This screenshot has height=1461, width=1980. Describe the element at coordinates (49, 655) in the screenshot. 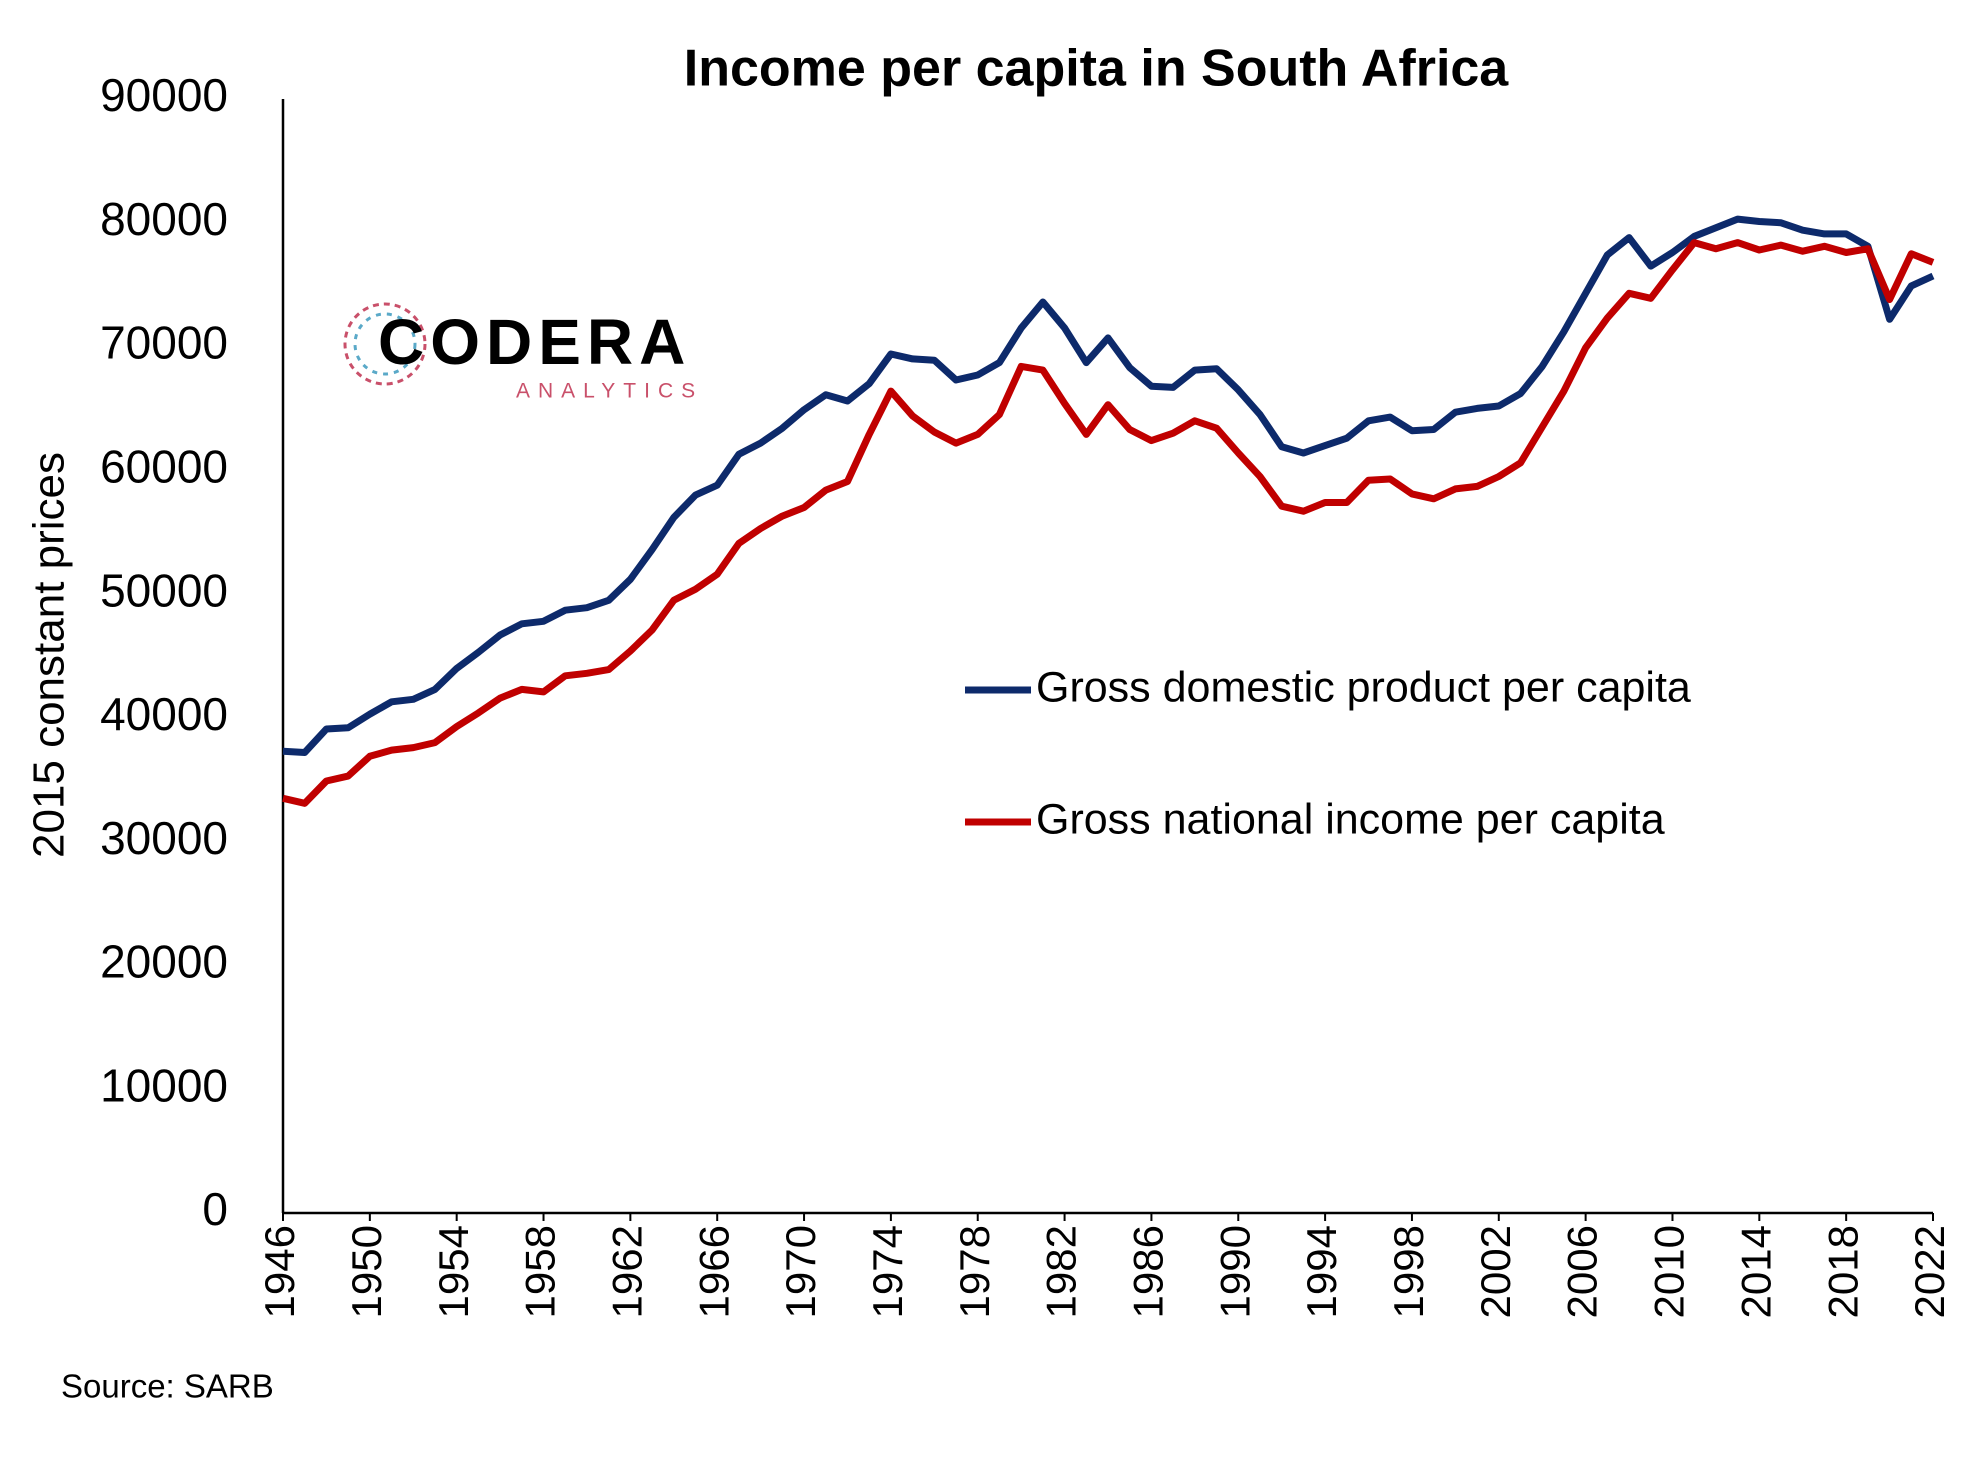

I see `y-axis-title: 2015 constant prices` at that location.